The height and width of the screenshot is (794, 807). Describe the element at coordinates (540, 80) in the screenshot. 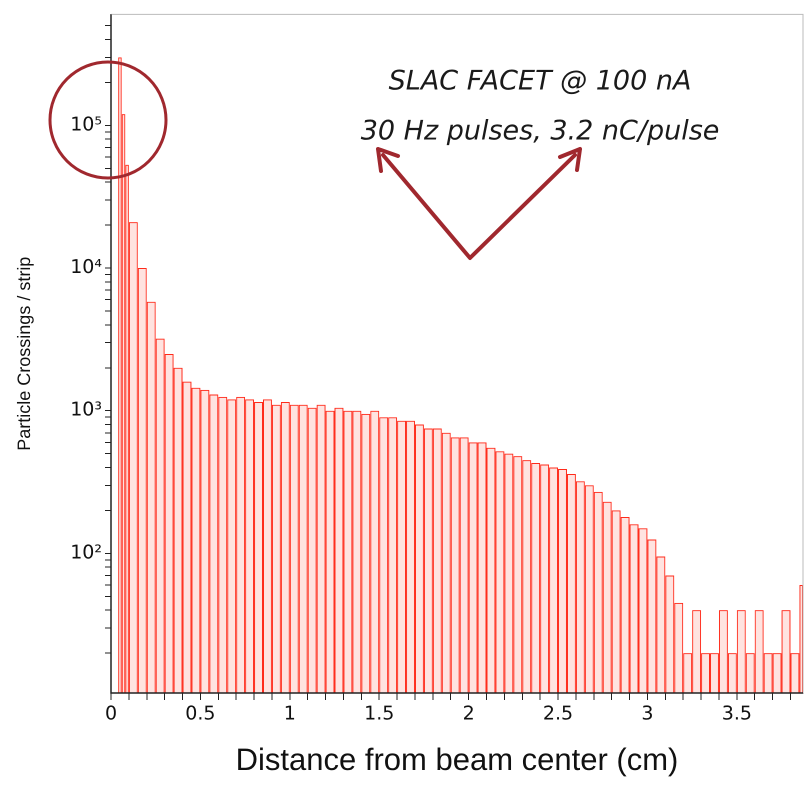

I see `annotation: SLAC FACET @ 100 nA` at that location.